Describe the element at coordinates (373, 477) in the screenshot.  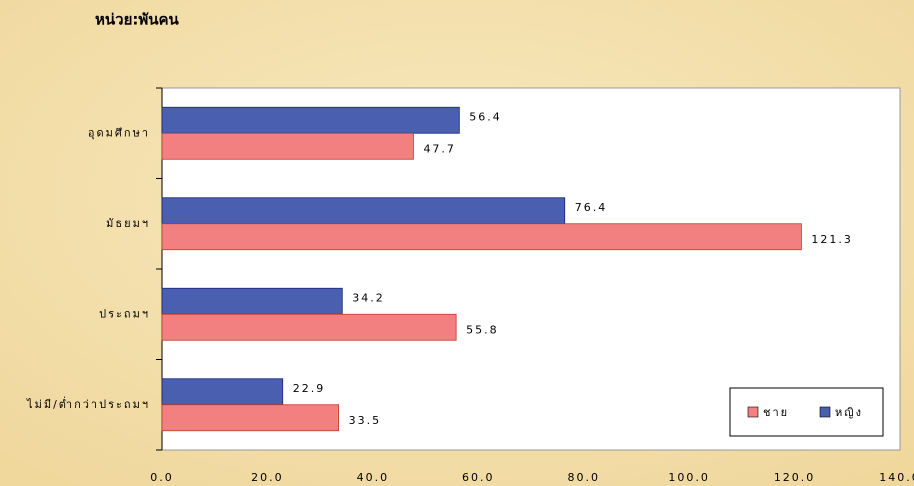
I see `x-tick-label: 40.0` at that location.